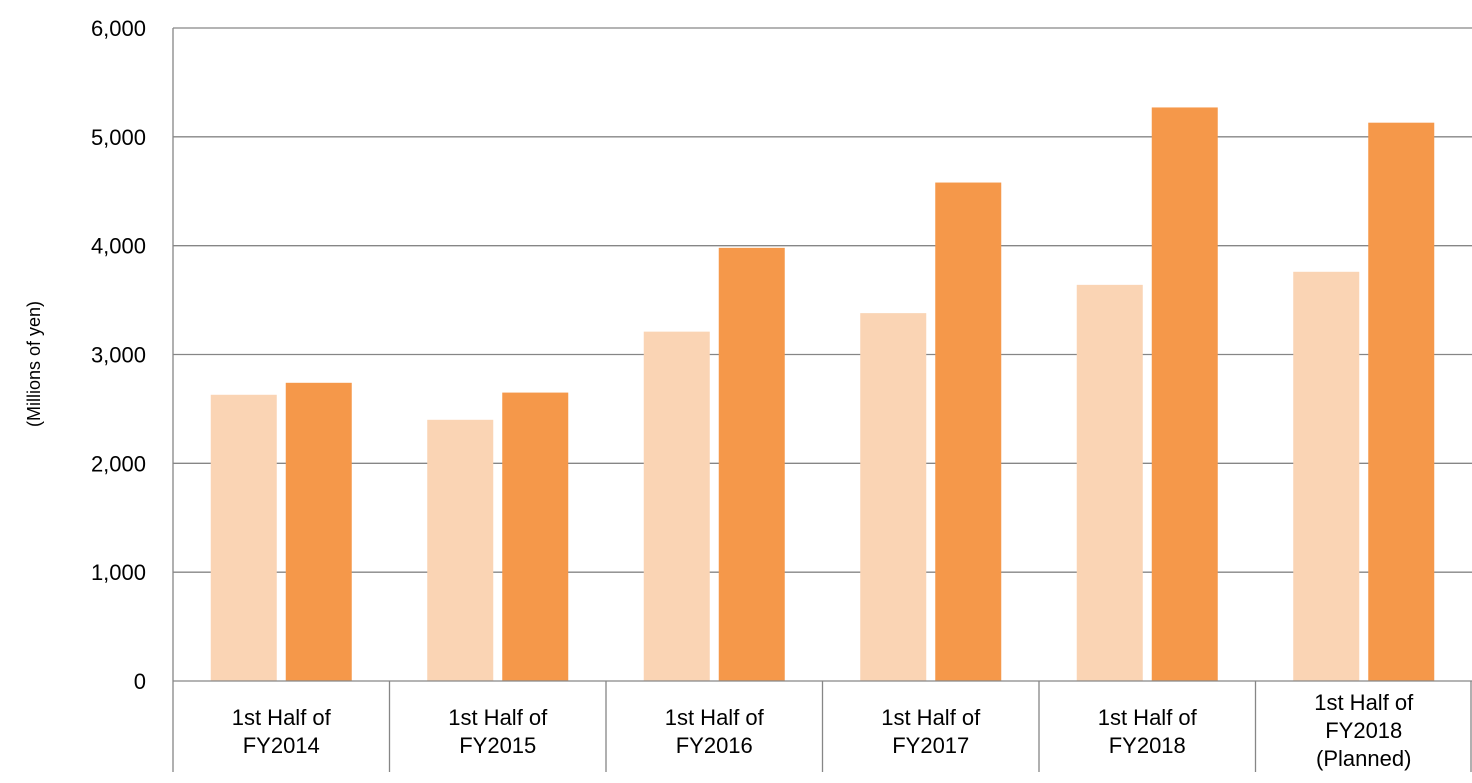 Image resolution: width=1472 pixels, height=783 pixels. Describe the element at coordinates (460, 550) in the screenshot. I see `bar-series1-cat2` at that location.